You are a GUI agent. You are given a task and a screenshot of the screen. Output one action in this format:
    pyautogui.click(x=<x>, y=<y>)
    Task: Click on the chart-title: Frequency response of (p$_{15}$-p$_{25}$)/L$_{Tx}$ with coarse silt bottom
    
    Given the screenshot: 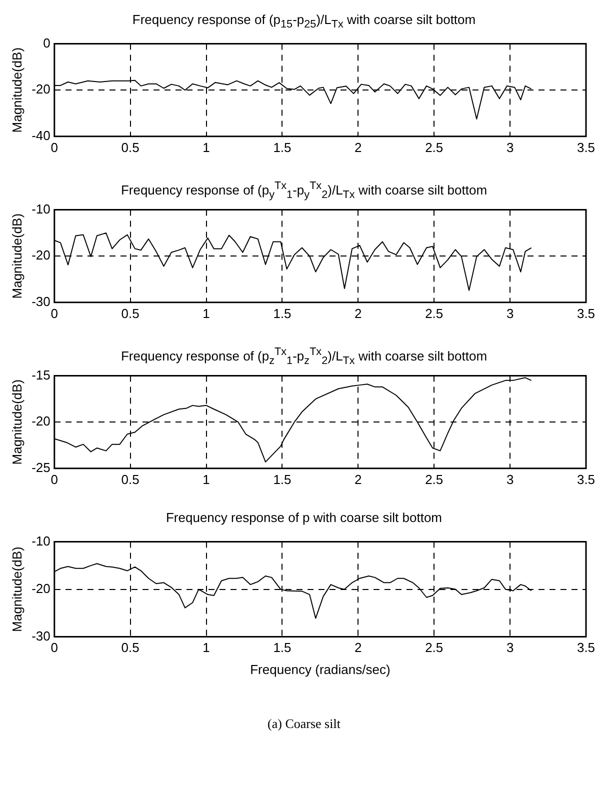 What is the action you would take?
    pyautogui.click(x=304, y=21)
    